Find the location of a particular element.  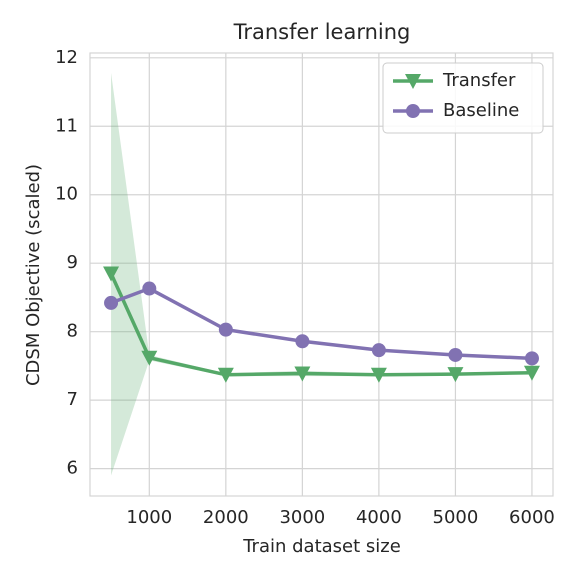

x-tick-label: 1000 is located at coordinates (149, 517).